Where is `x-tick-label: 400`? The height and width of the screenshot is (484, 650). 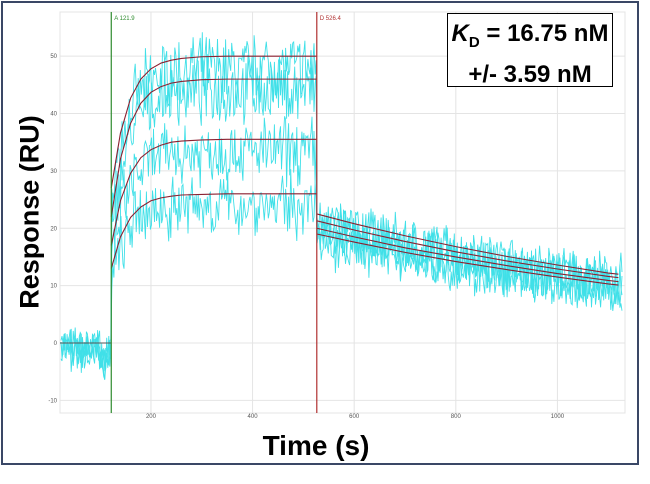 x-tick-label: 400 is located at coordinates (253, 417).